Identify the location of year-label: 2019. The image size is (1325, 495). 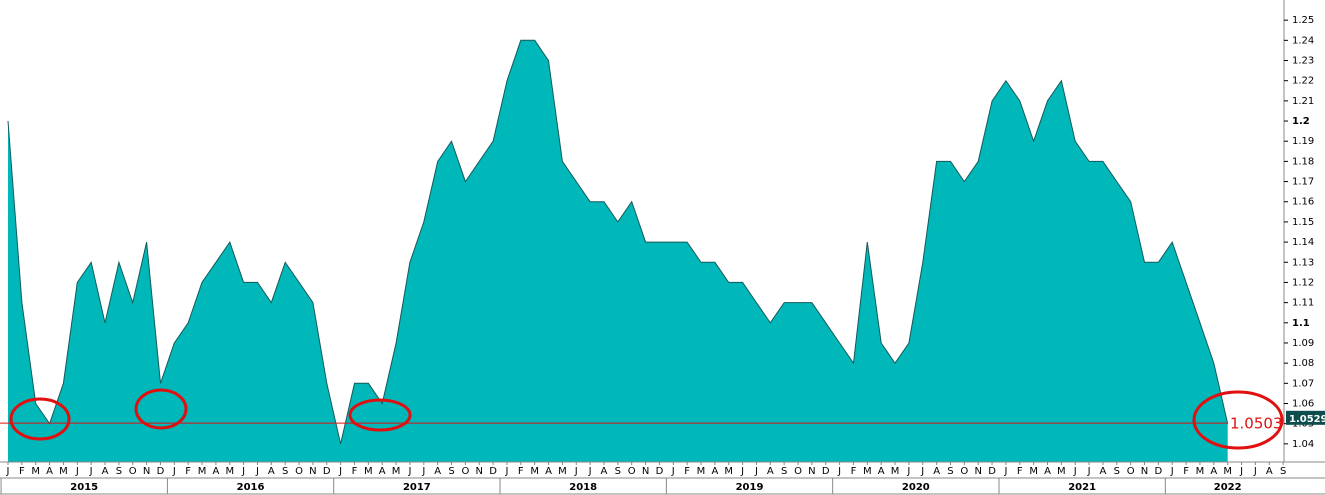
(750, 487).